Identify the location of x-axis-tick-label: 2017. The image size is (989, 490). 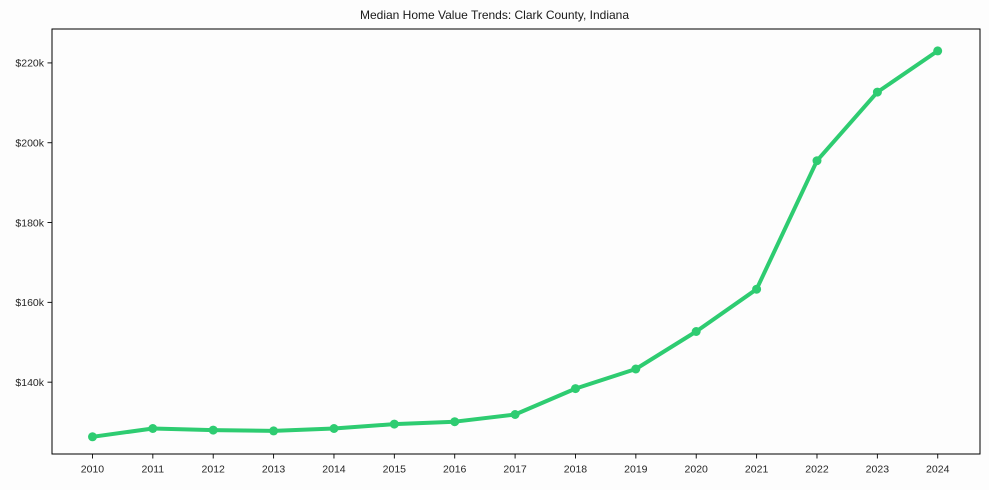
(515, 470).